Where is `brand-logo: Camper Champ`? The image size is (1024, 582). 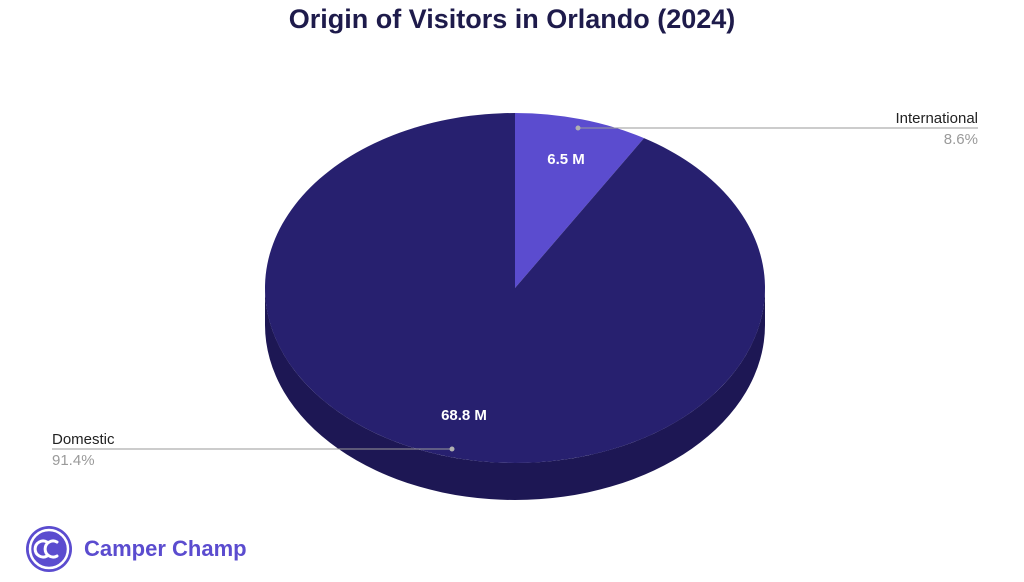 brand-logo: Camper Champ is located at coordinates (136, 549).